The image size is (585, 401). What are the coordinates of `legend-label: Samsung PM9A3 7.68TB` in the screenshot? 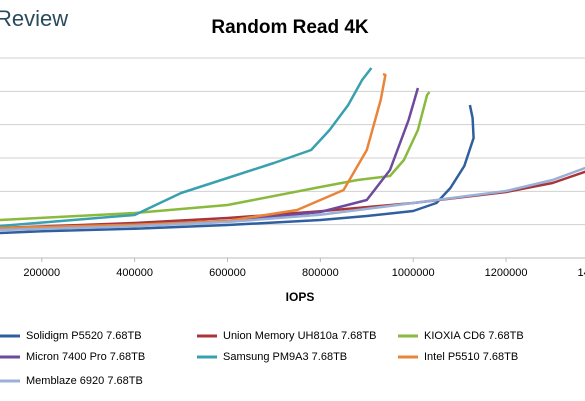 It's located at (285, 357).